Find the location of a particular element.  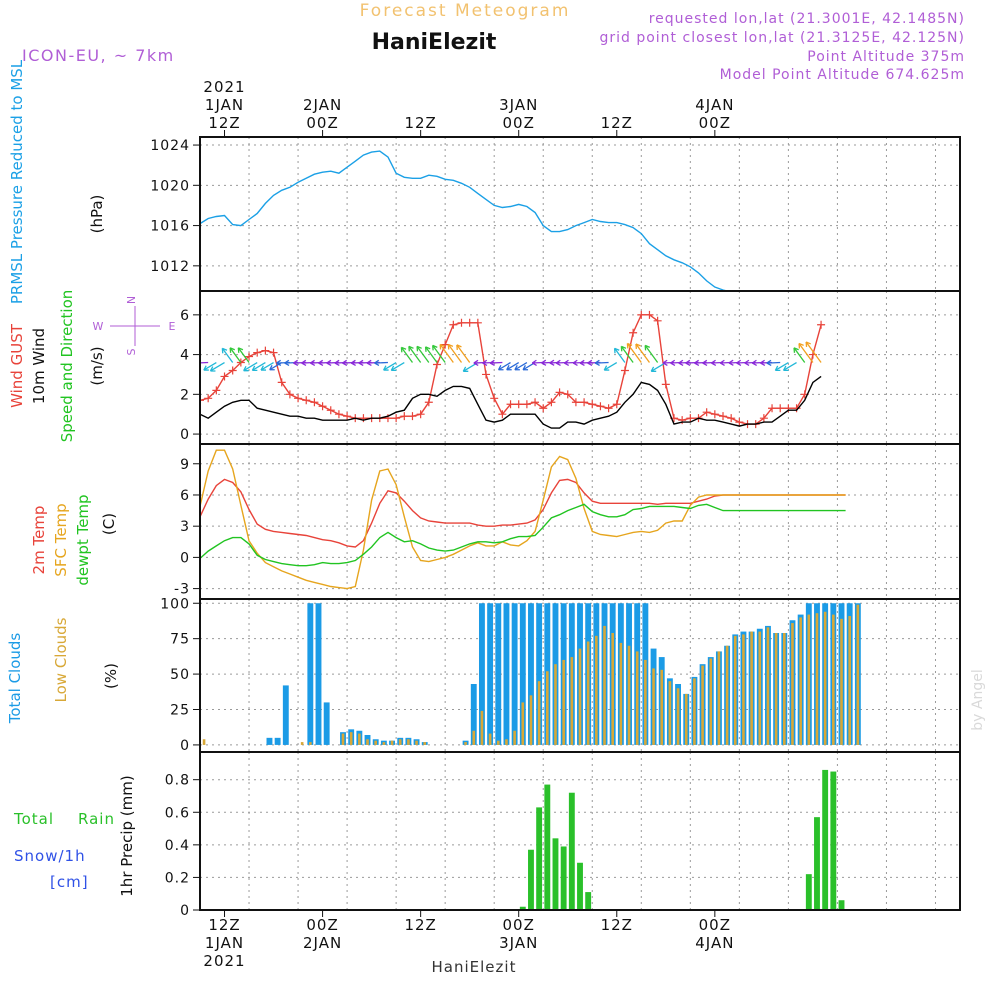

y-tick-label: 1020 is located at coordinates (170, 186).